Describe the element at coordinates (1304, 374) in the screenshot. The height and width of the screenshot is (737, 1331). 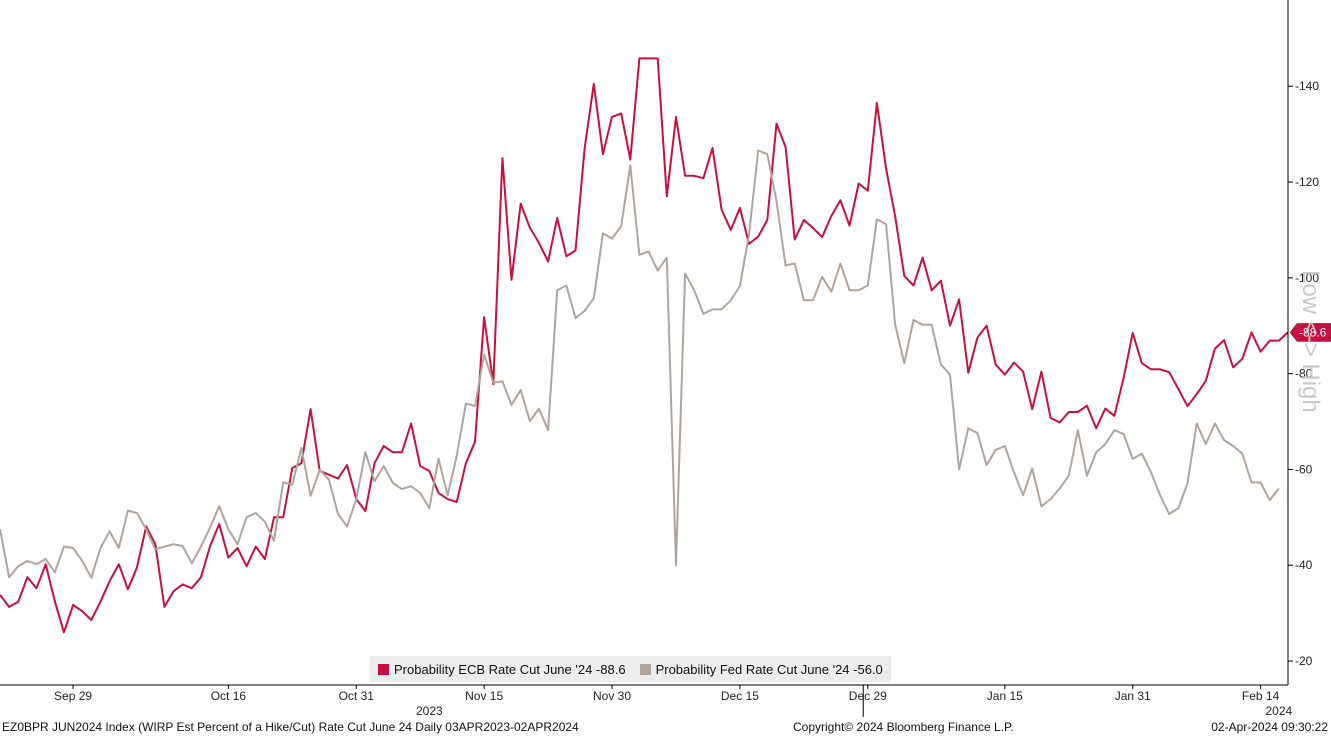
I see `y-tick-label: -80` at that location.